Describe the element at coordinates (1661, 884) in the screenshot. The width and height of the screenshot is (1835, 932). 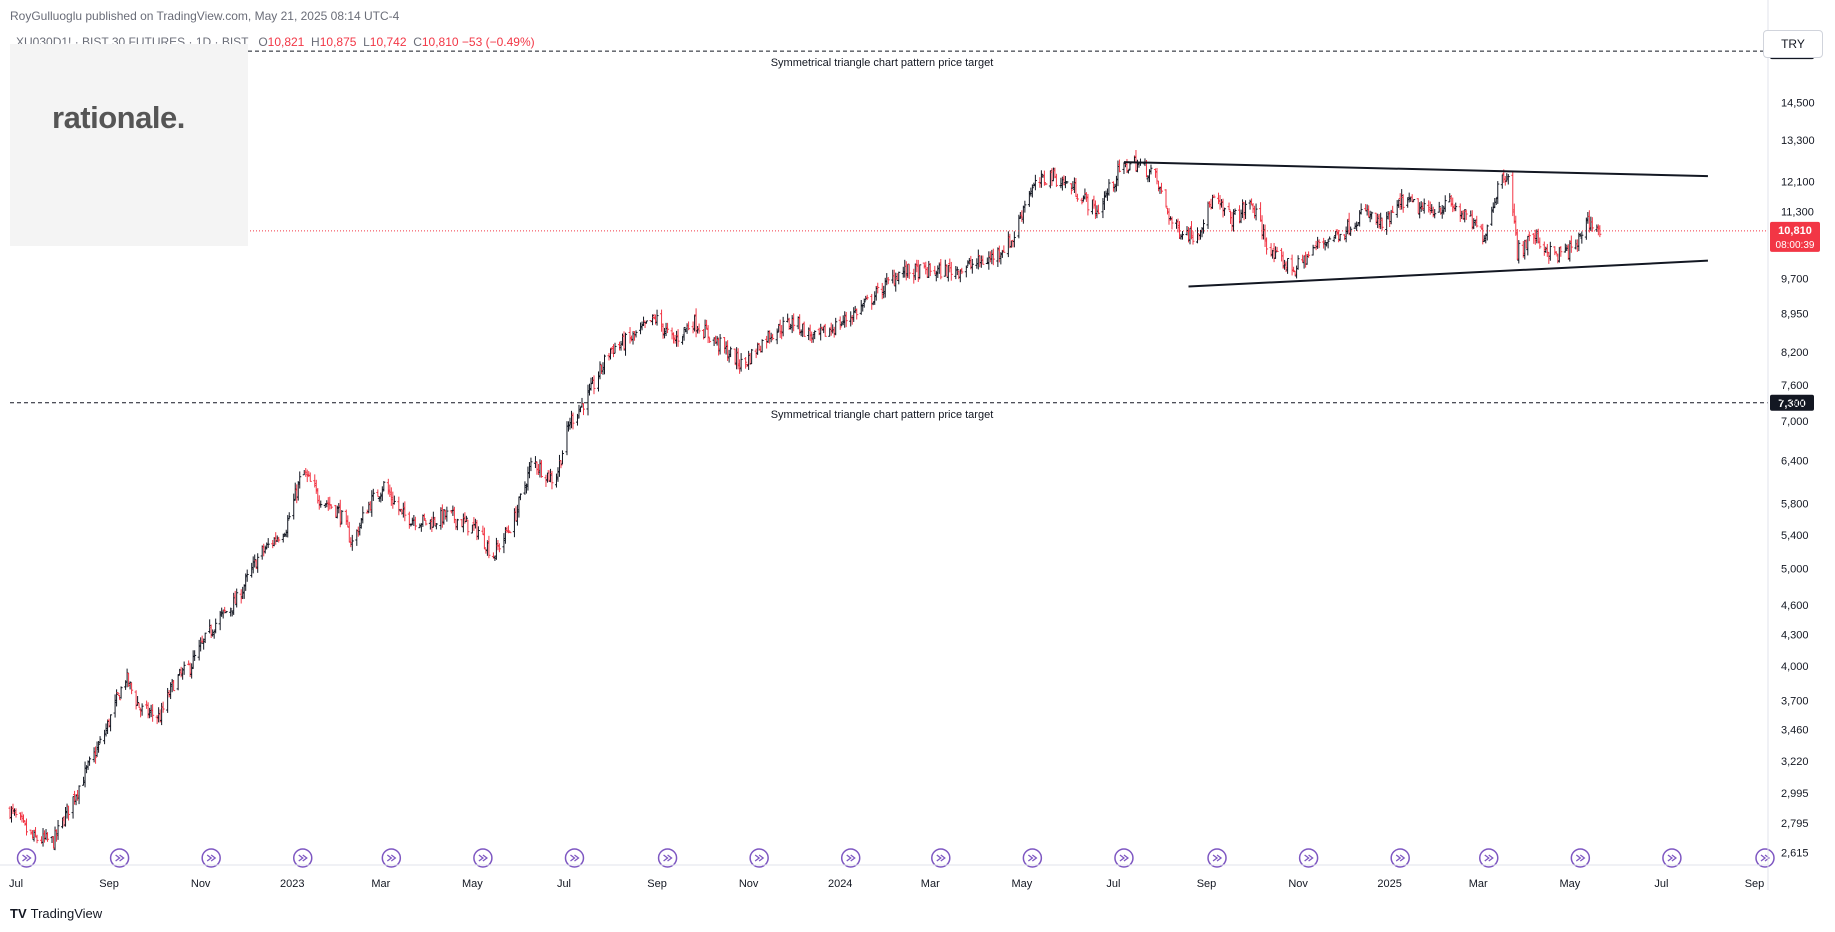
I see `time-tick-label: Jul` at that location.